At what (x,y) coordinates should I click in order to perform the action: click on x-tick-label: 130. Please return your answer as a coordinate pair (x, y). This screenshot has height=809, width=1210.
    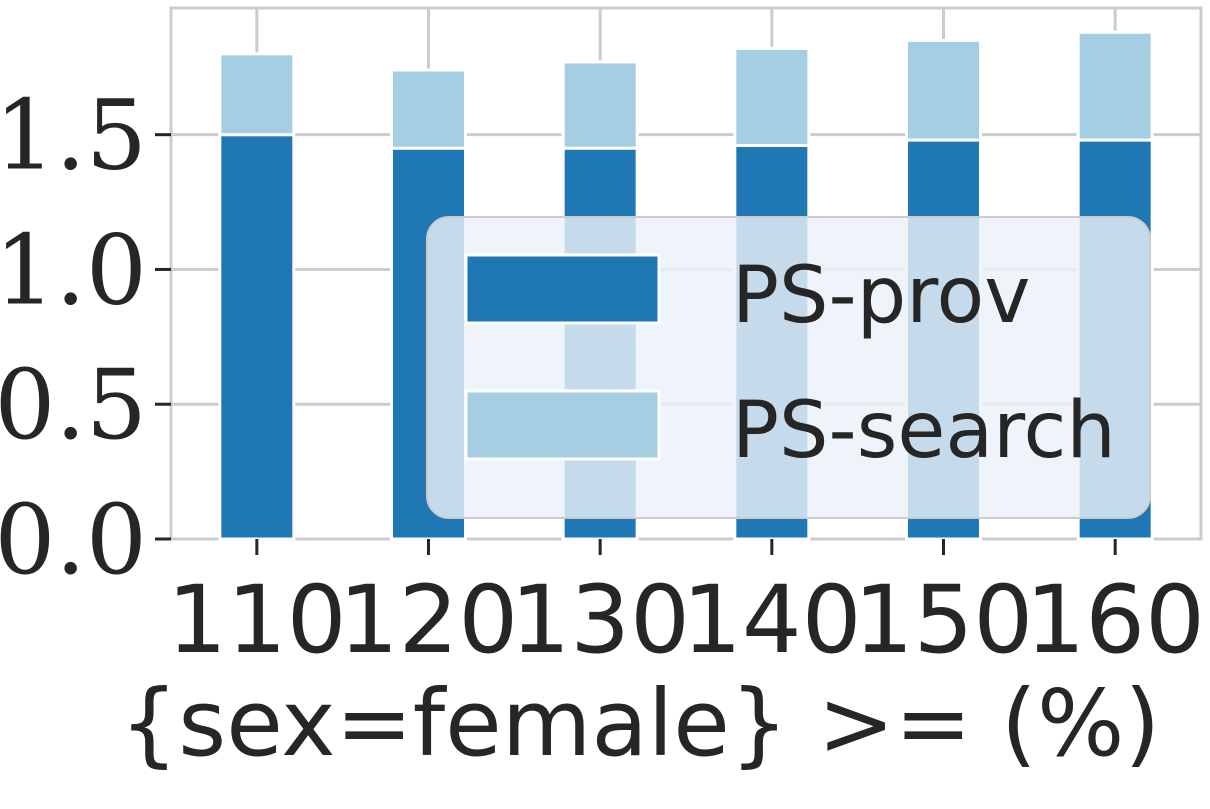
    Looking at the image, I should click on (599, 620).